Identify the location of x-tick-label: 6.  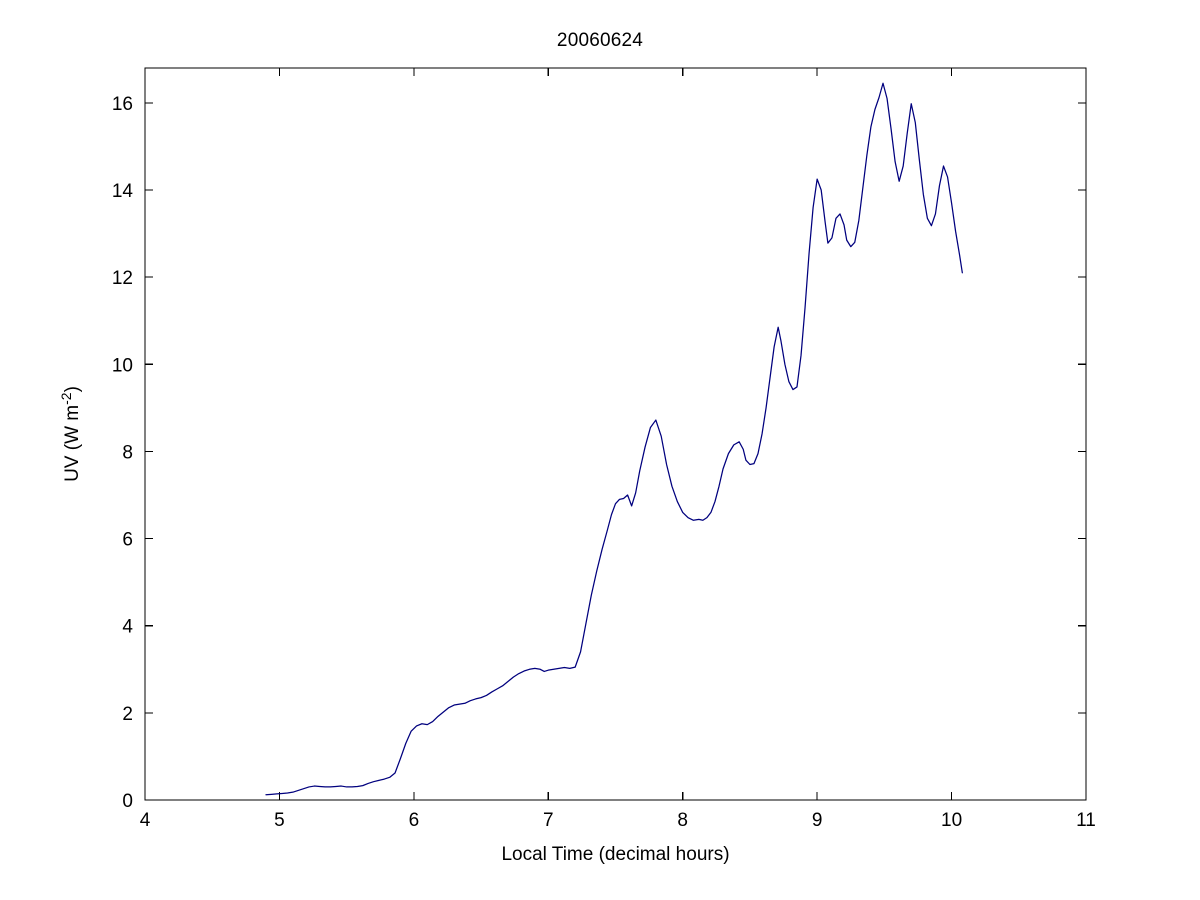
(414, 820).